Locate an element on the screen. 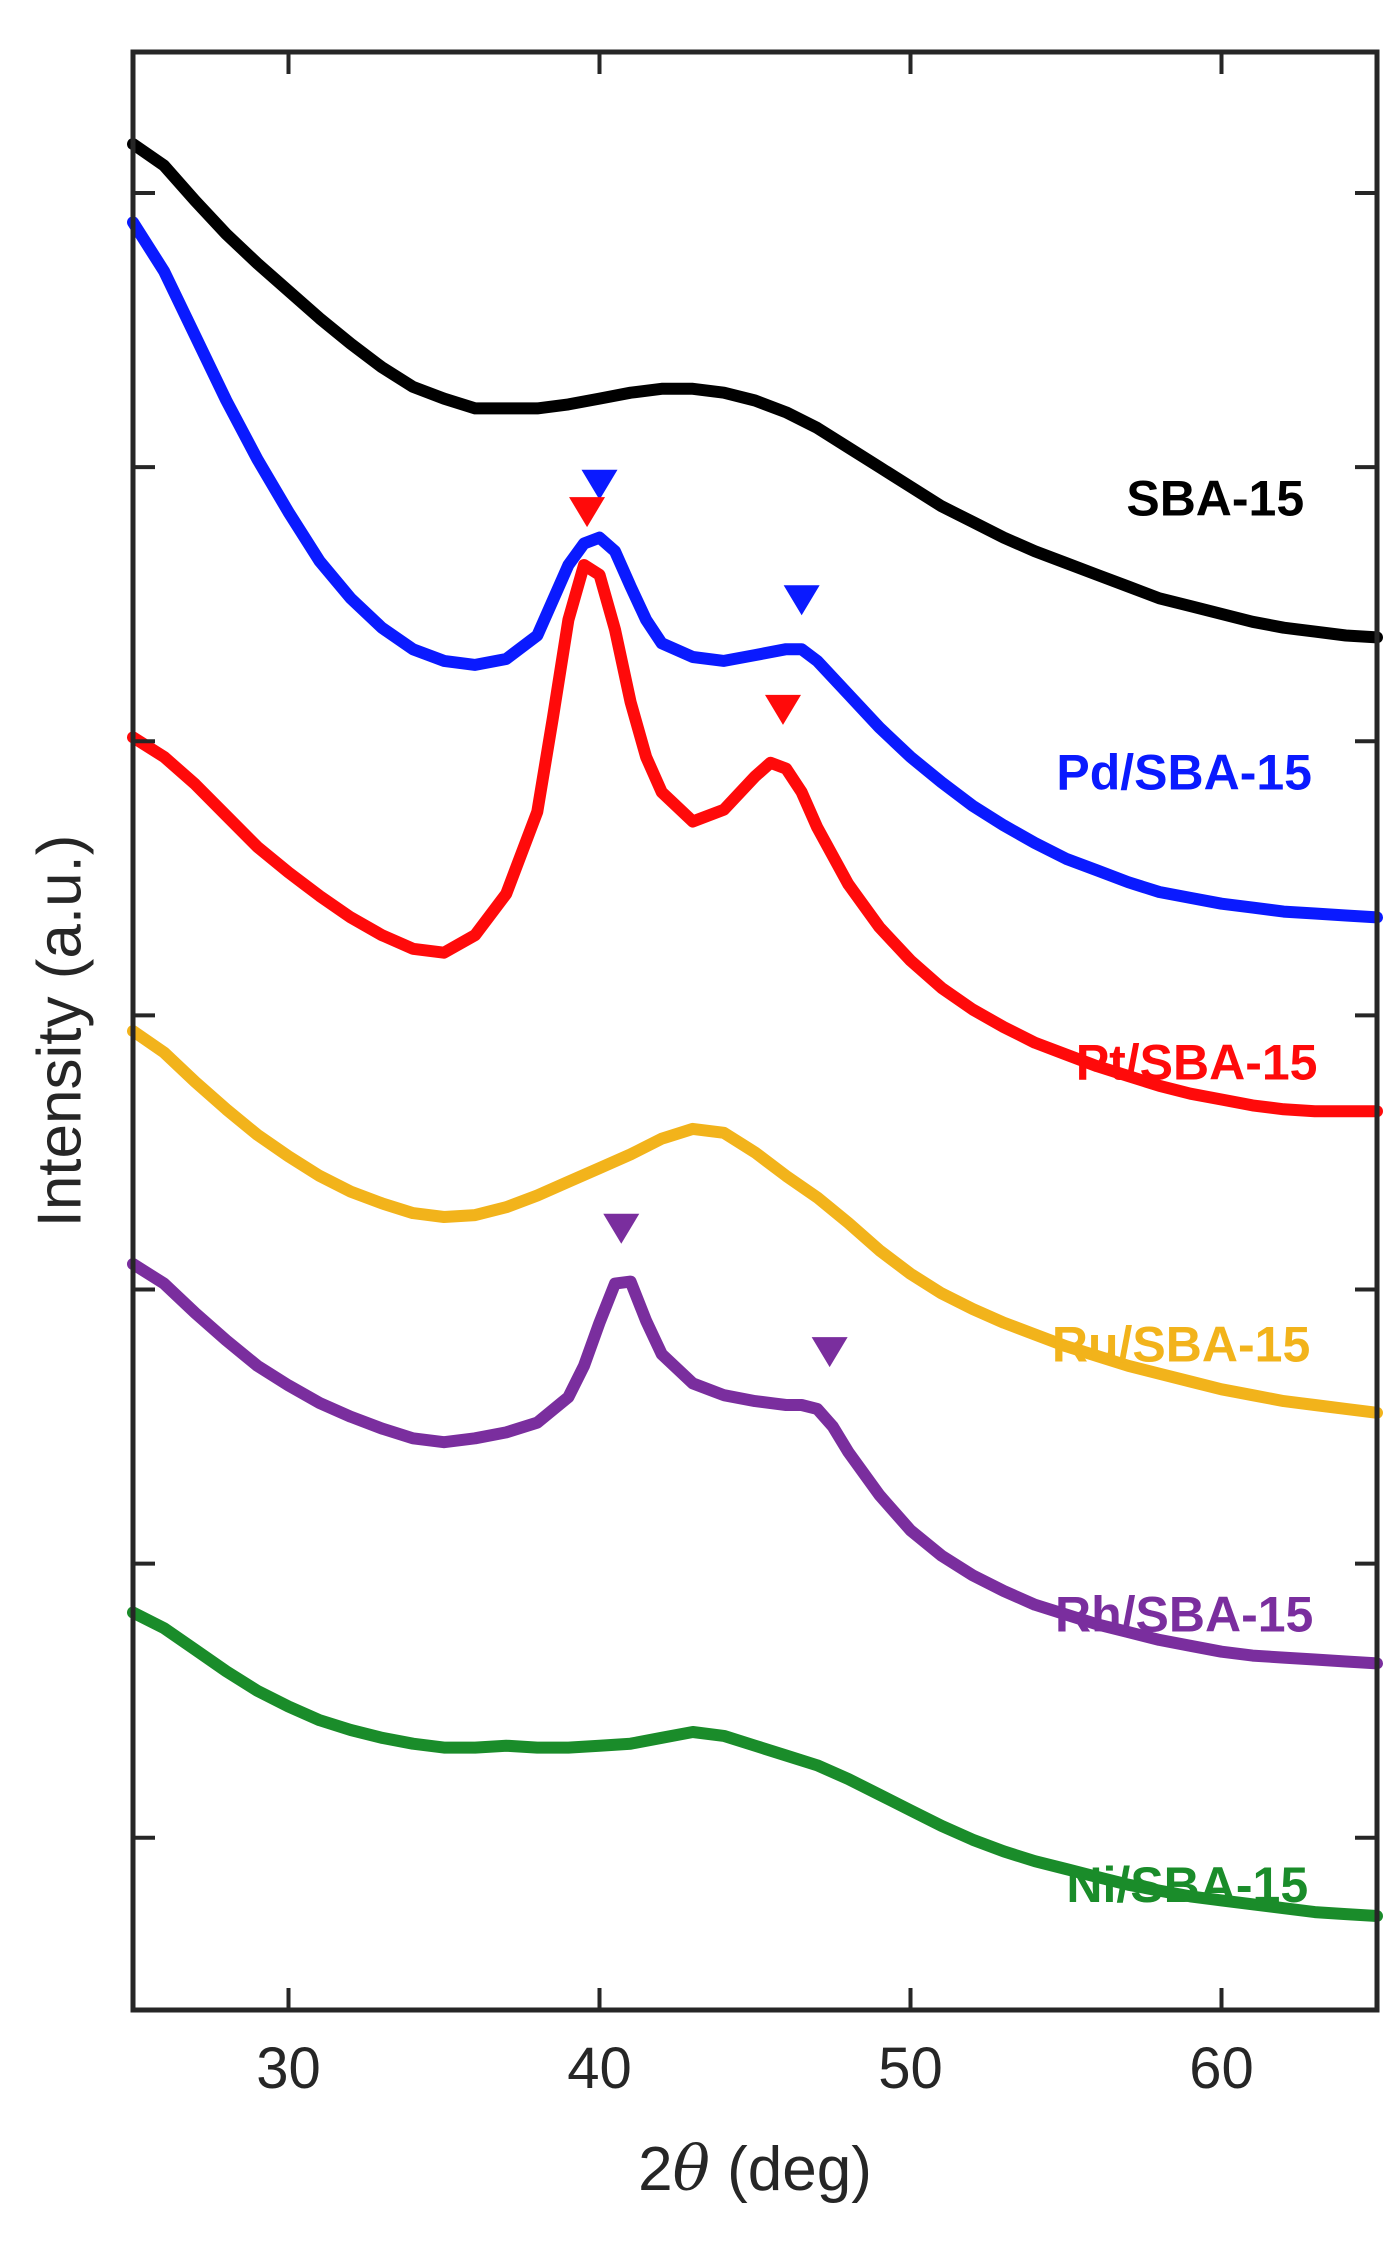  series-label-pt-sba-15: Pt/SBA-15 is located at coordinates (1197, 1062).